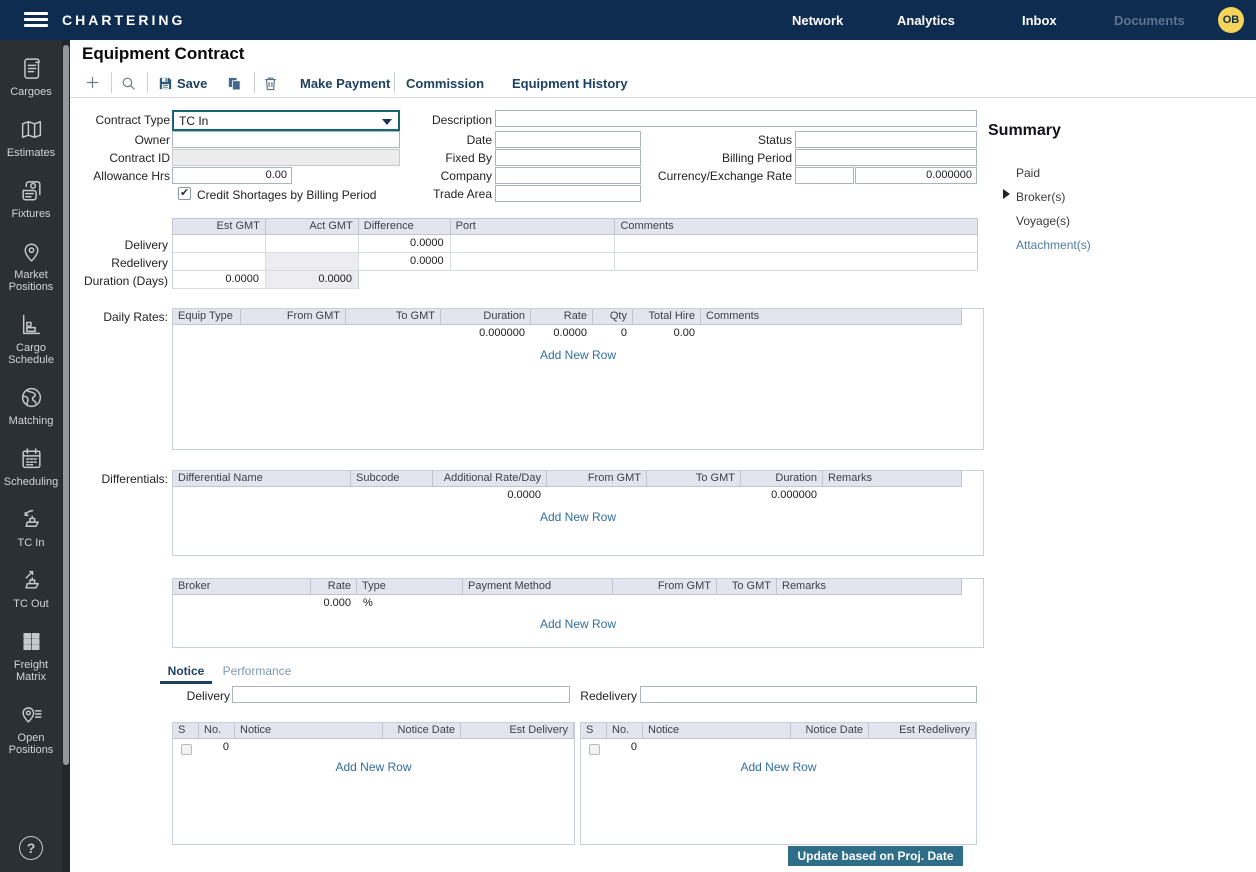  I want to click on contract-id-field, so click(286, 157).